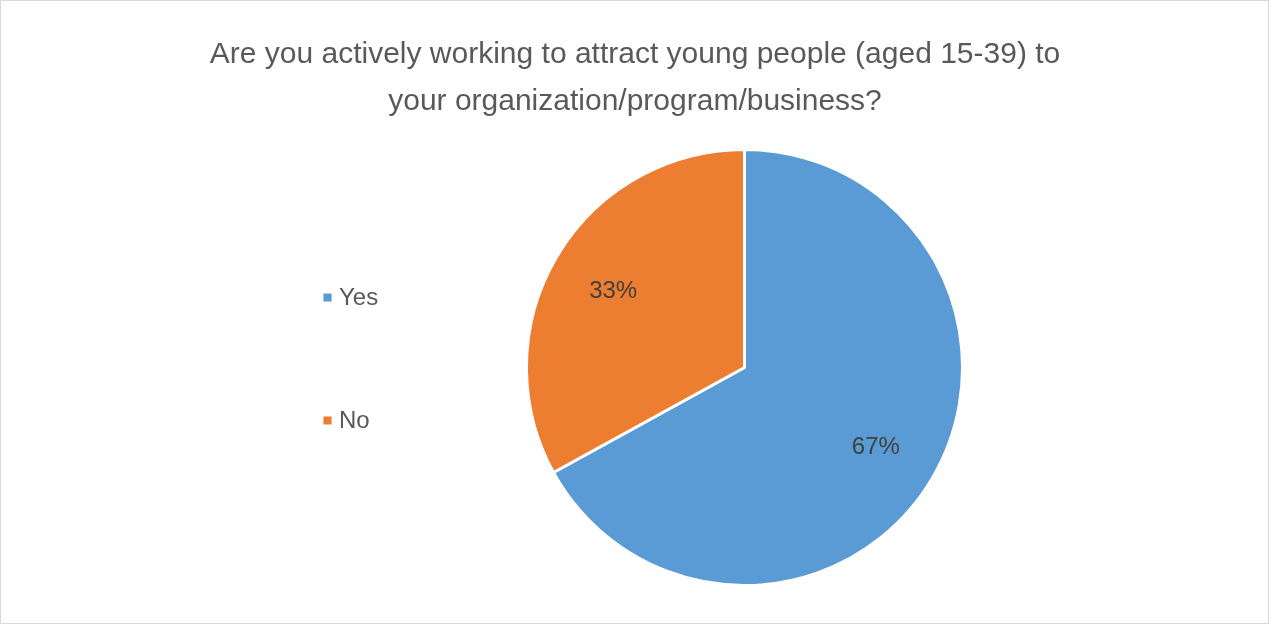  Describe the element at coordinates (359, 297) in the screenshot. I see `legend-label: Yes` at that location.